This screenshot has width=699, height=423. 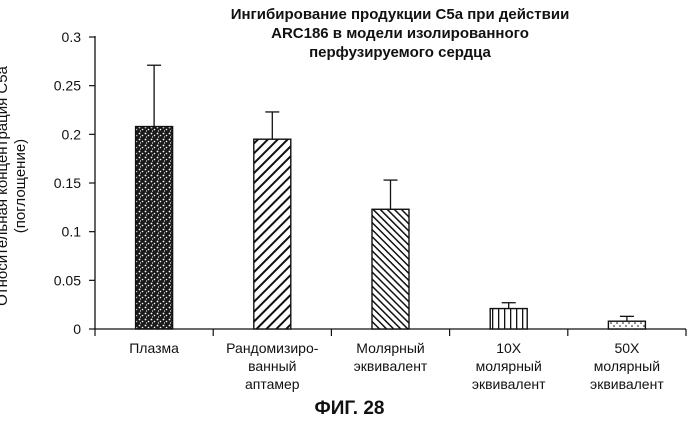 What do you see at coordinates (72, 37) in the screenshot?
I see `y-tick-label: 0.3` at bounding box center [72, 37].